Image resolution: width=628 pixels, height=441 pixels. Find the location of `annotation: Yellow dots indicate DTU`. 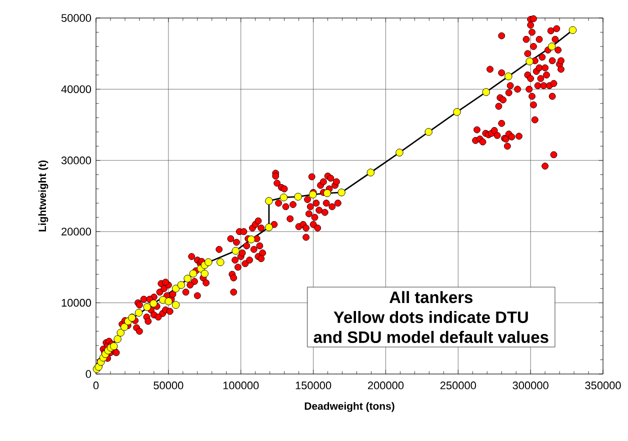

annotation: Yellow dots indicate DTU is located at coordinates (431, 317).